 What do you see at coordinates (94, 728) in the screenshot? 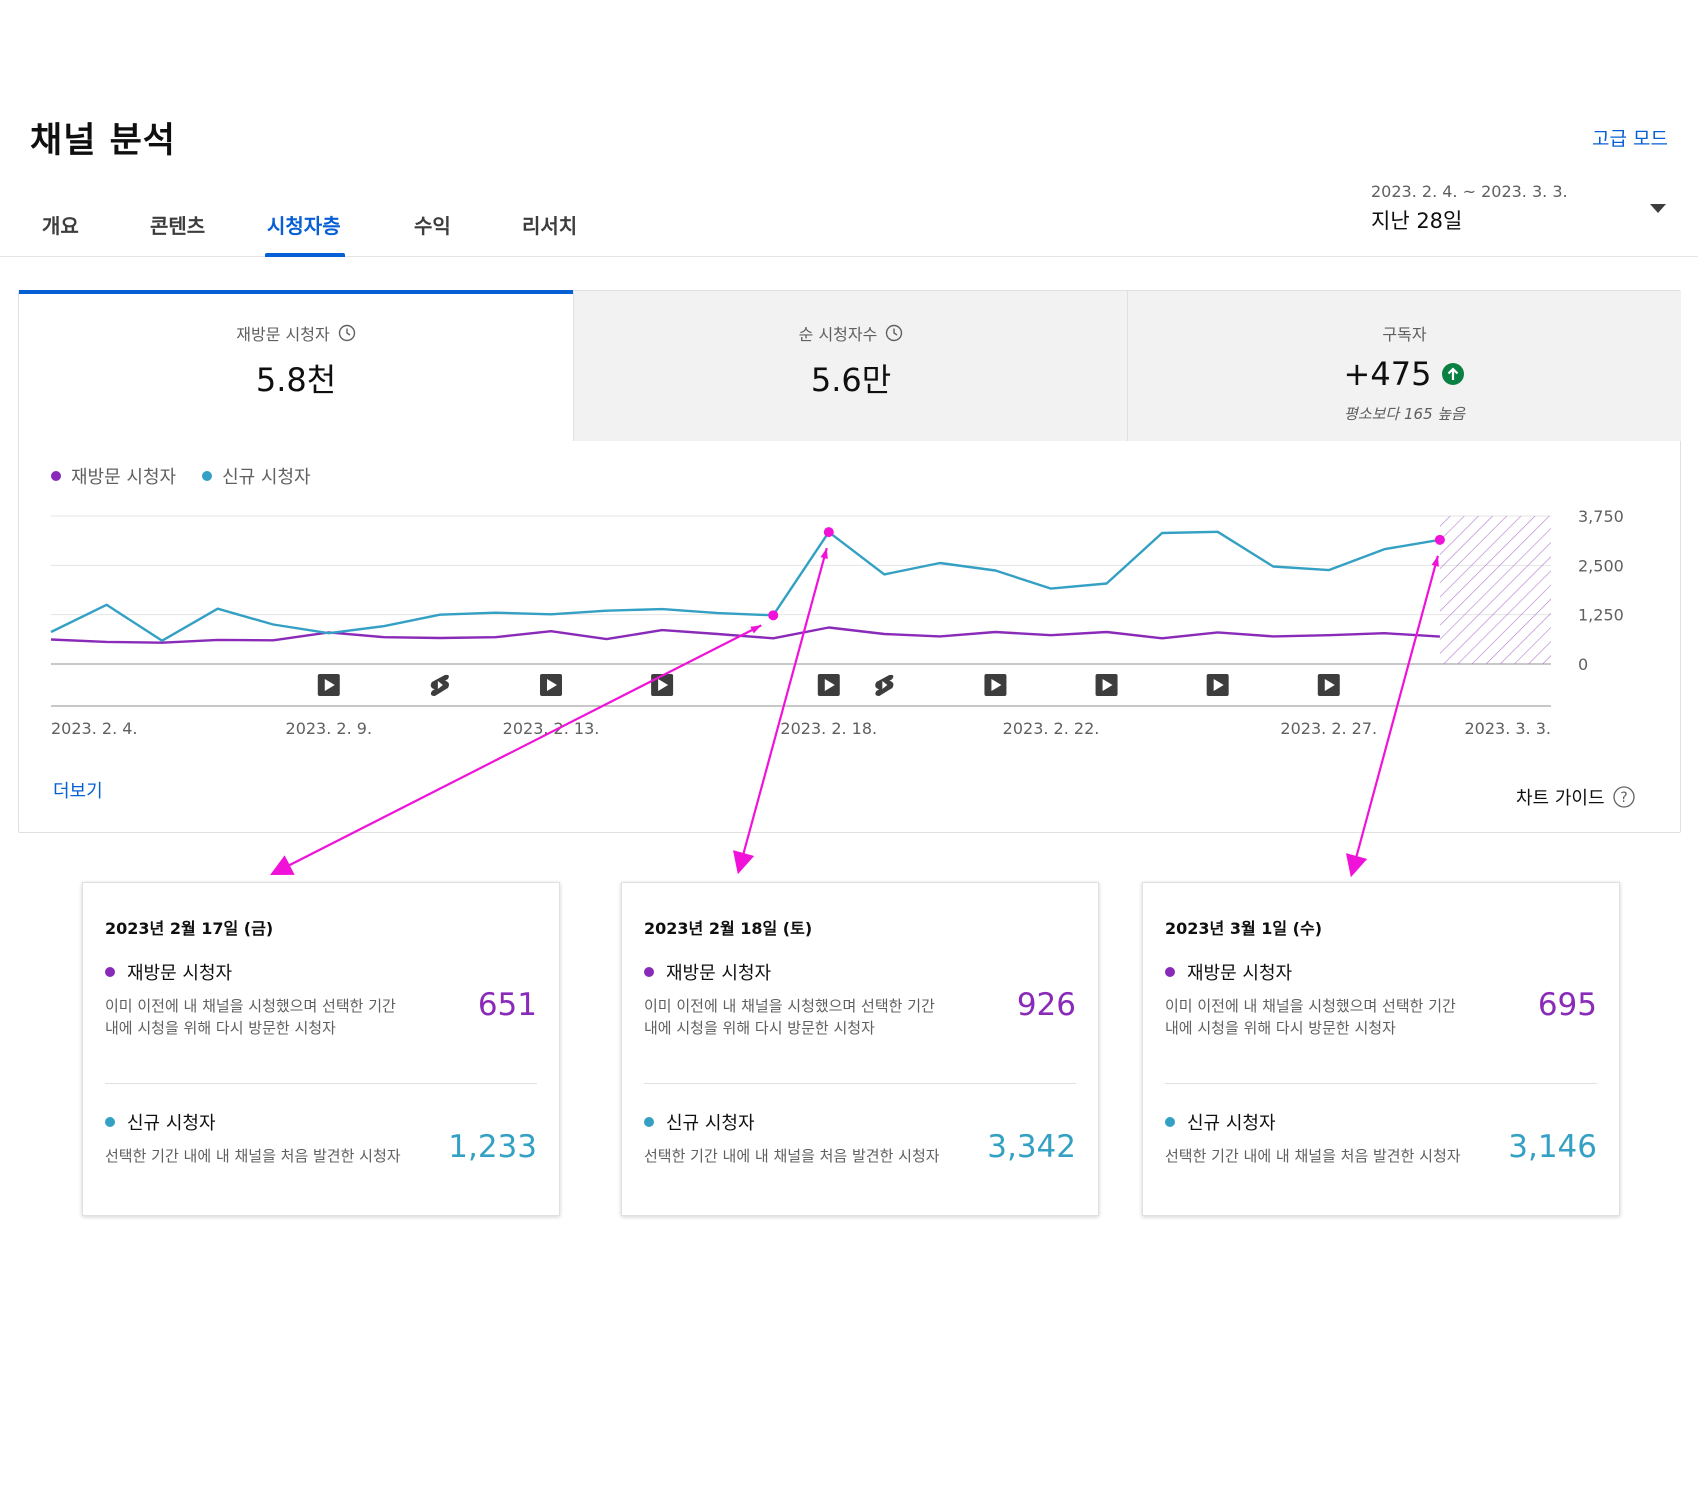
I see `x-tick-label: 2023. 2. 4.` at bounding box center [94, 728].